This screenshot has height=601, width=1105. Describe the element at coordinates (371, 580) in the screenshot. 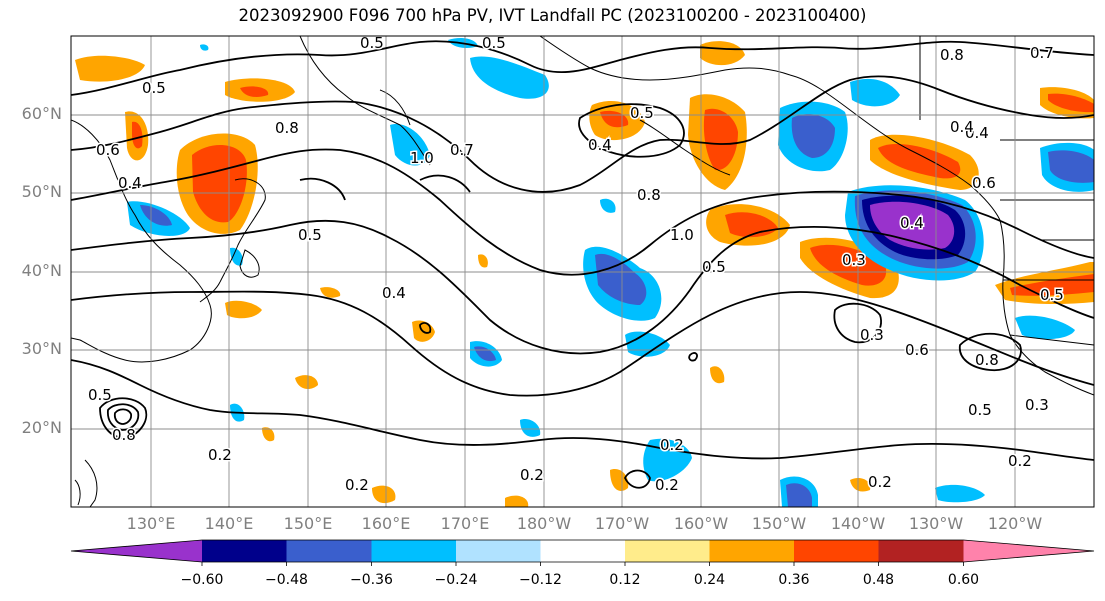

I see `colorbar-tick-label: −0.36` at that location.